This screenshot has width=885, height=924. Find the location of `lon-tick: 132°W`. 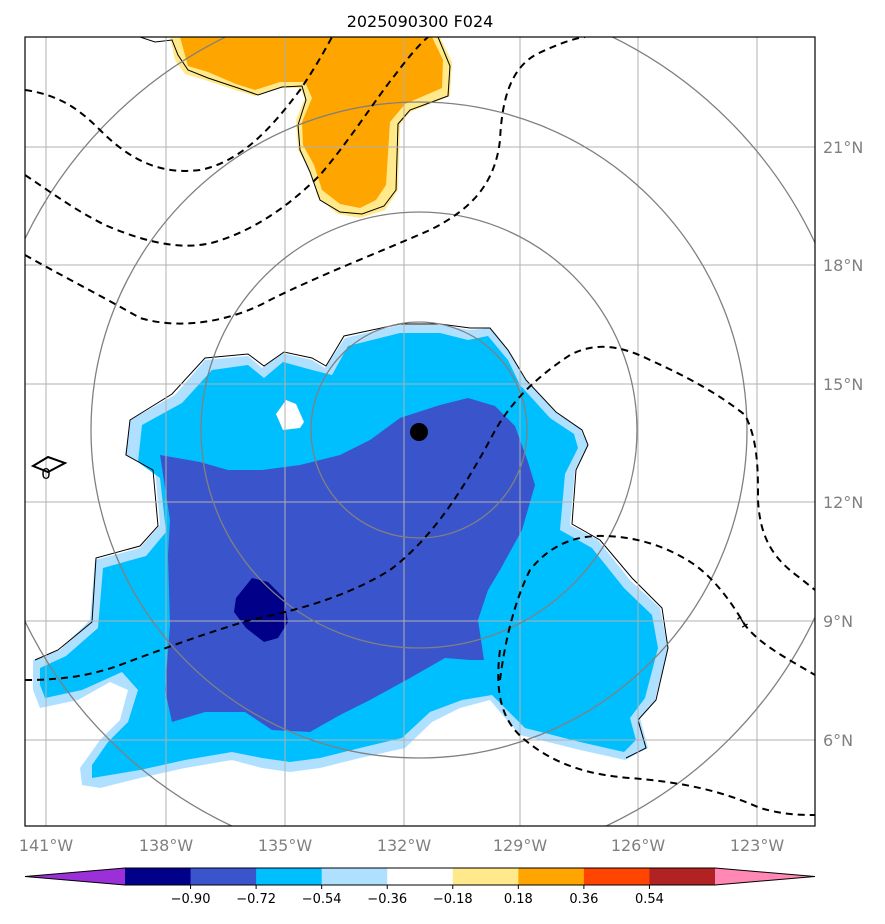

lon-tick: 132°W is located at coordinates (404, 845).